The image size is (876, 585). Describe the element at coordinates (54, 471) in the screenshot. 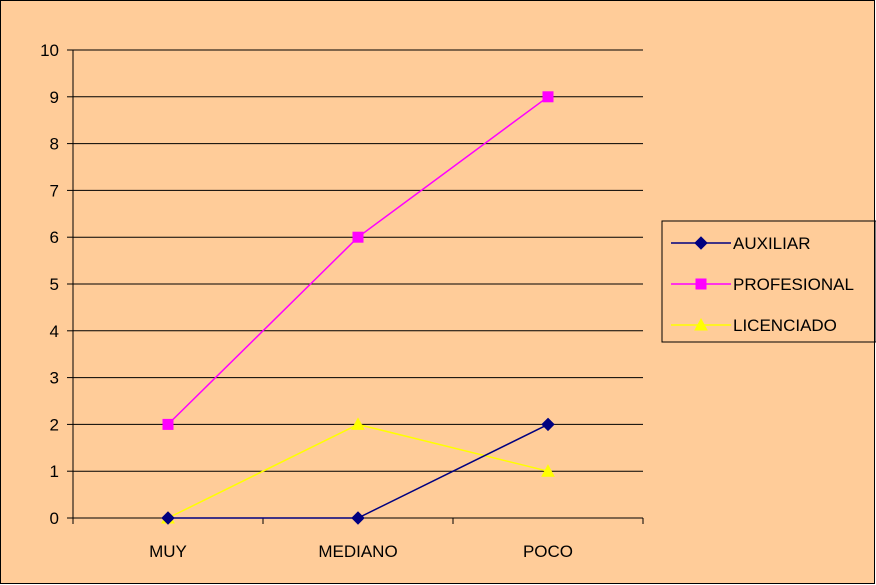

I see `y-tick-label: 1` at that location.